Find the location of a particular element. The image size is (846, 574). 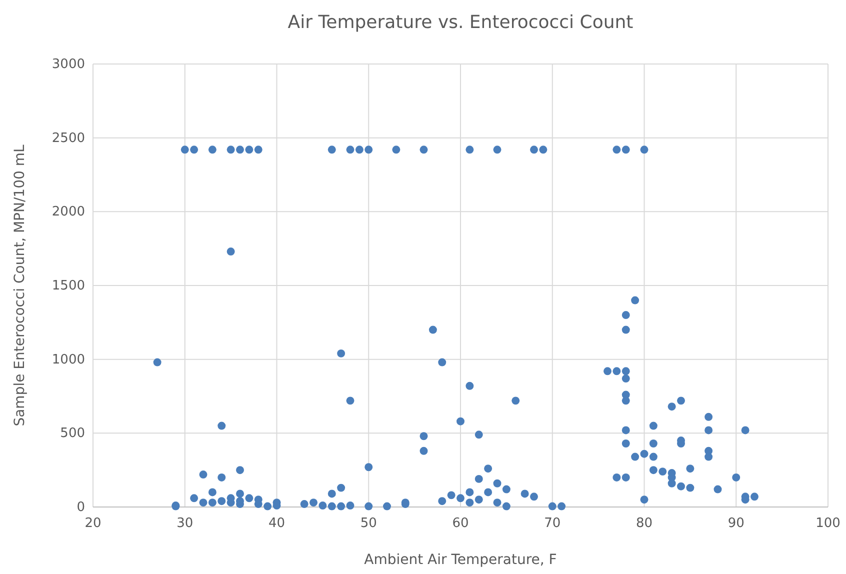

y-tick-label: 2000 is located at coordinates (68, 212).